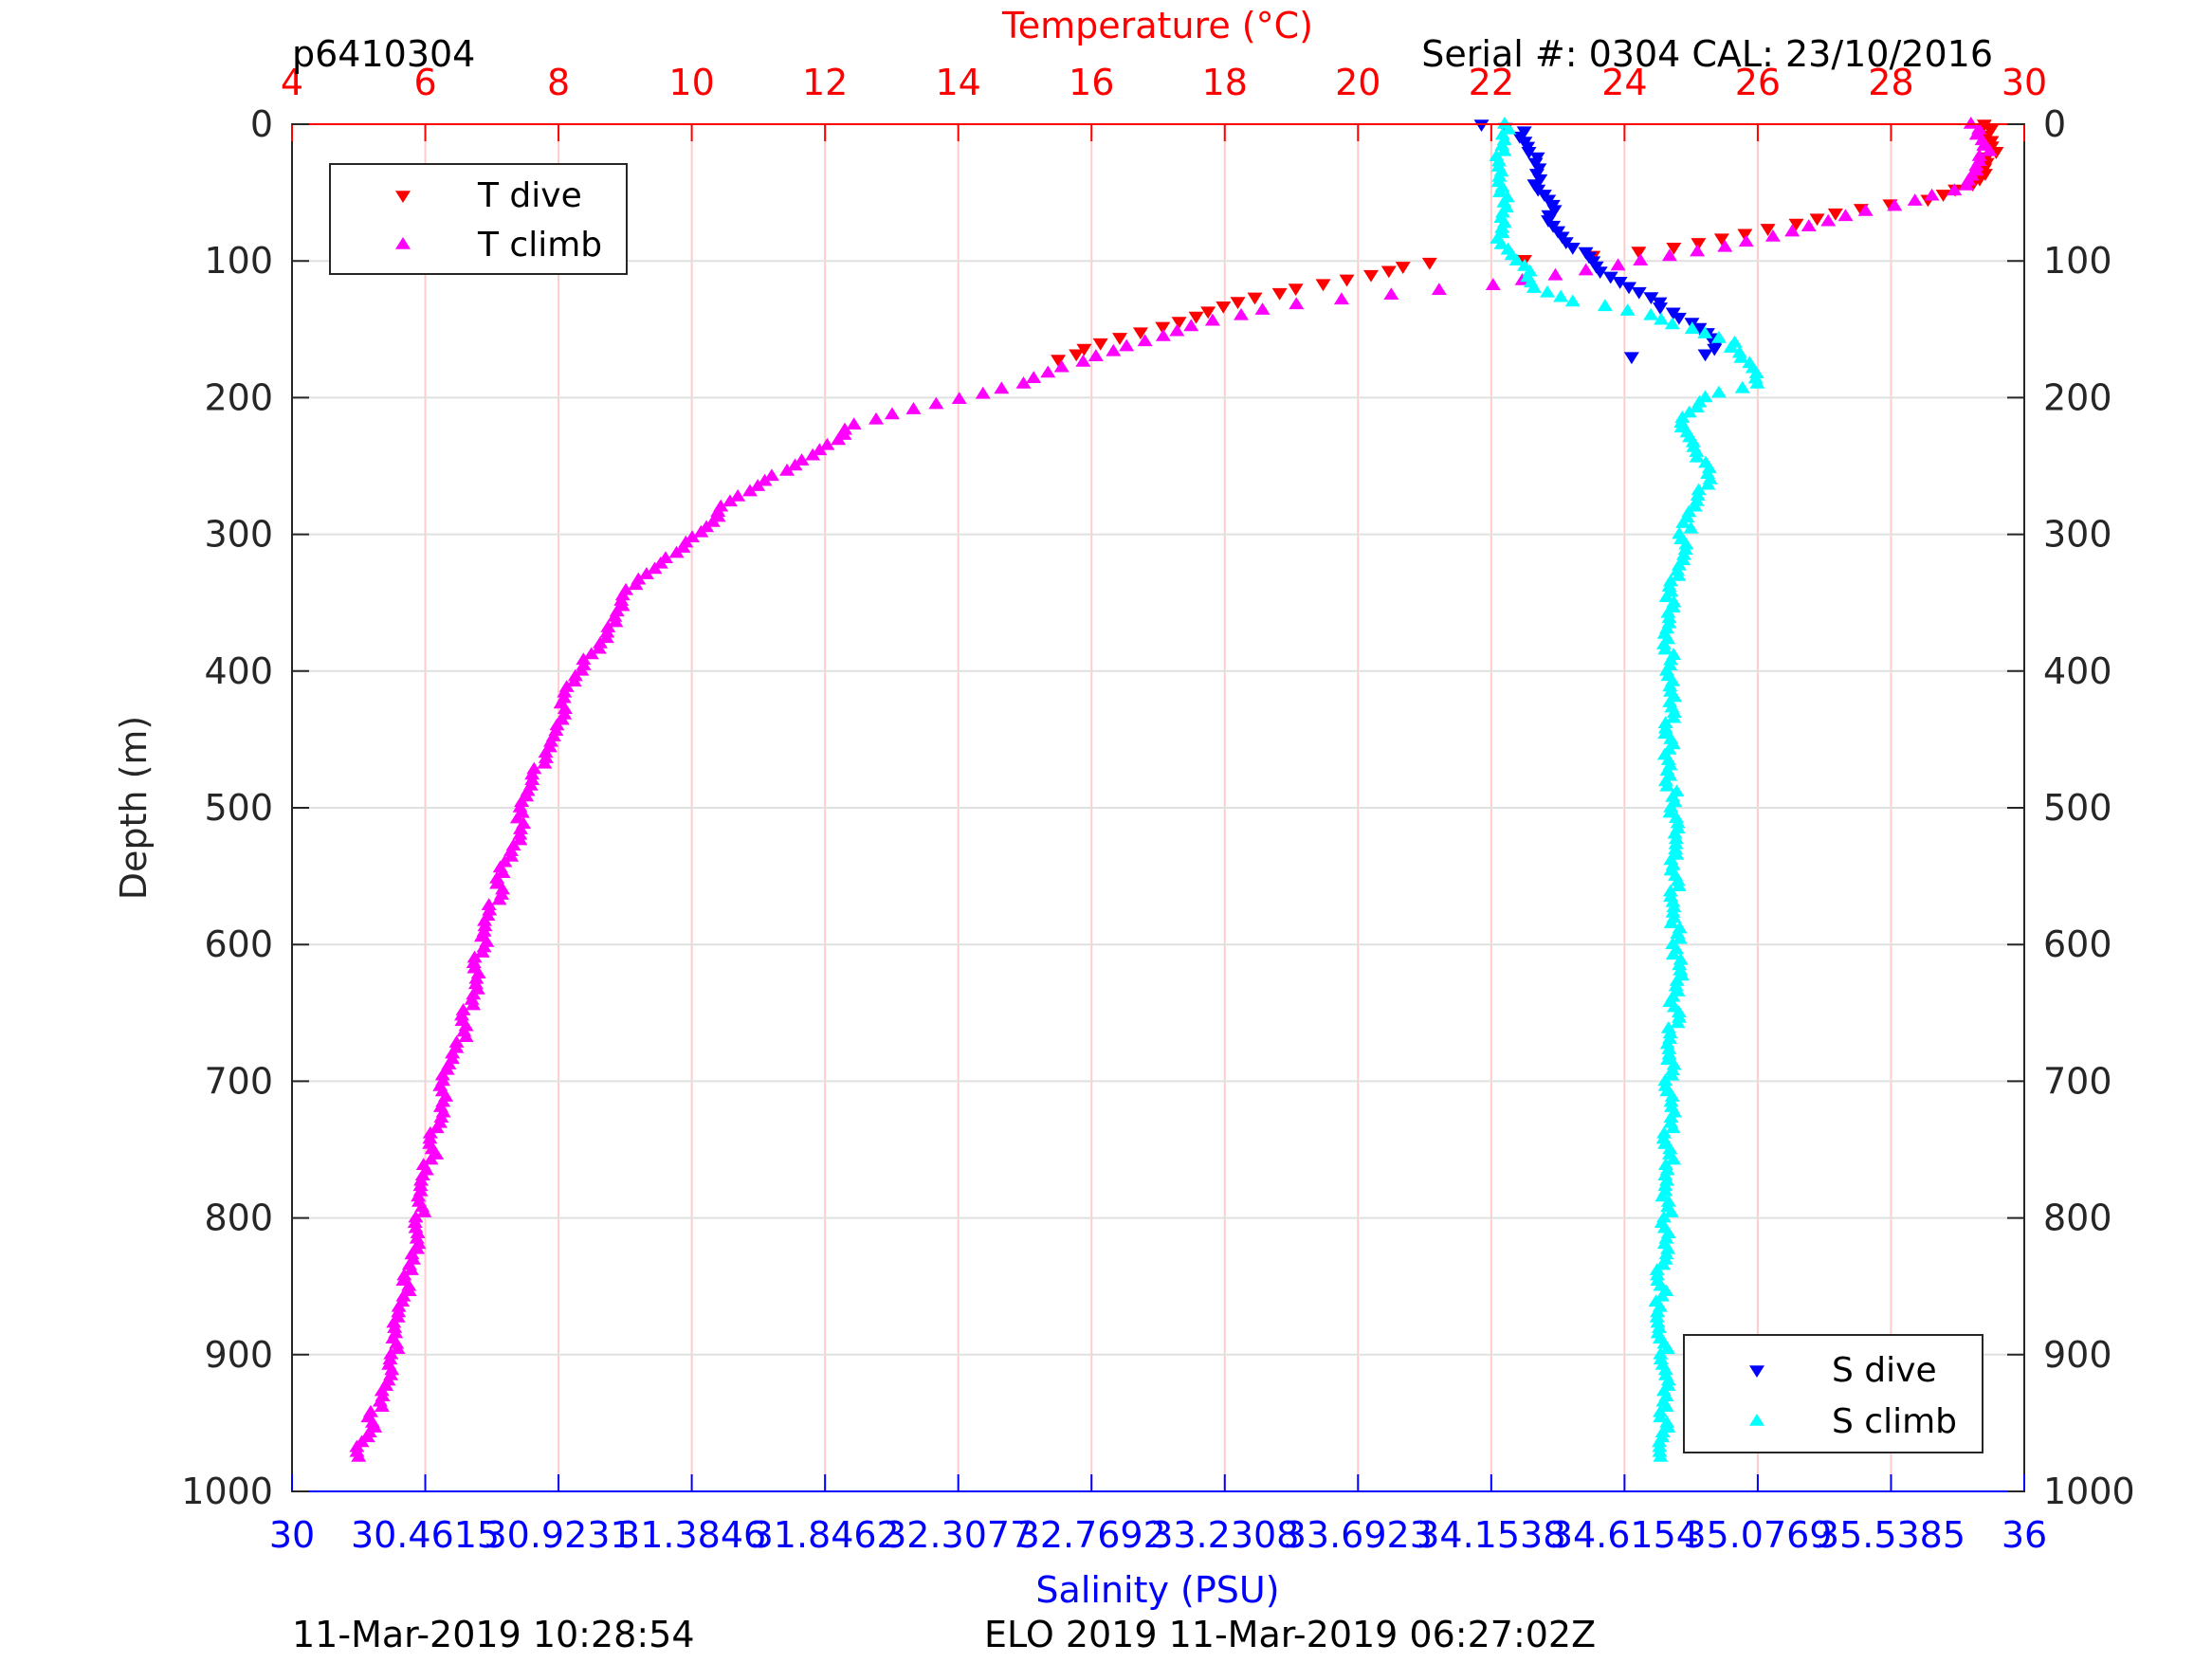  Describe the element at coordinates (1833, 1394) in the screenshot. I see `legend-salinity: S dive S climb` at that location.